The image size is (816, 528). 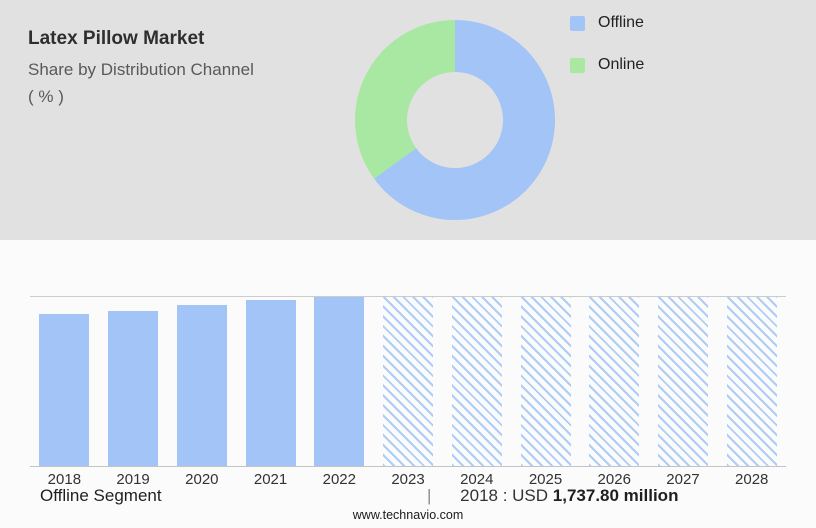 I want to click on legend-item-online: Online, so click(x=607, y=65).